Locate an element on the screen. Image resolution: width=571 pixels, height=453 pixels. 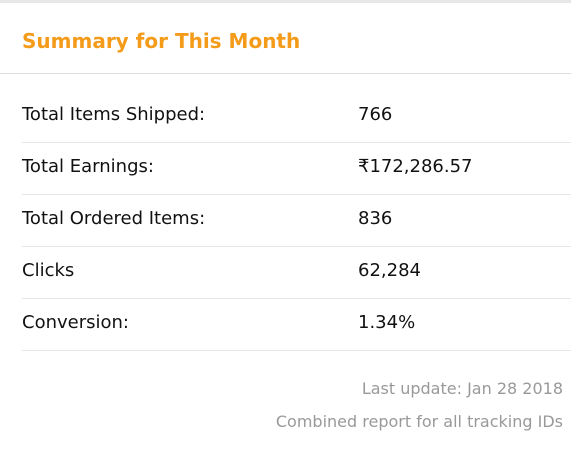
summary-row-clicks: Clicks 62,284 is located at coordinates (296, 273).